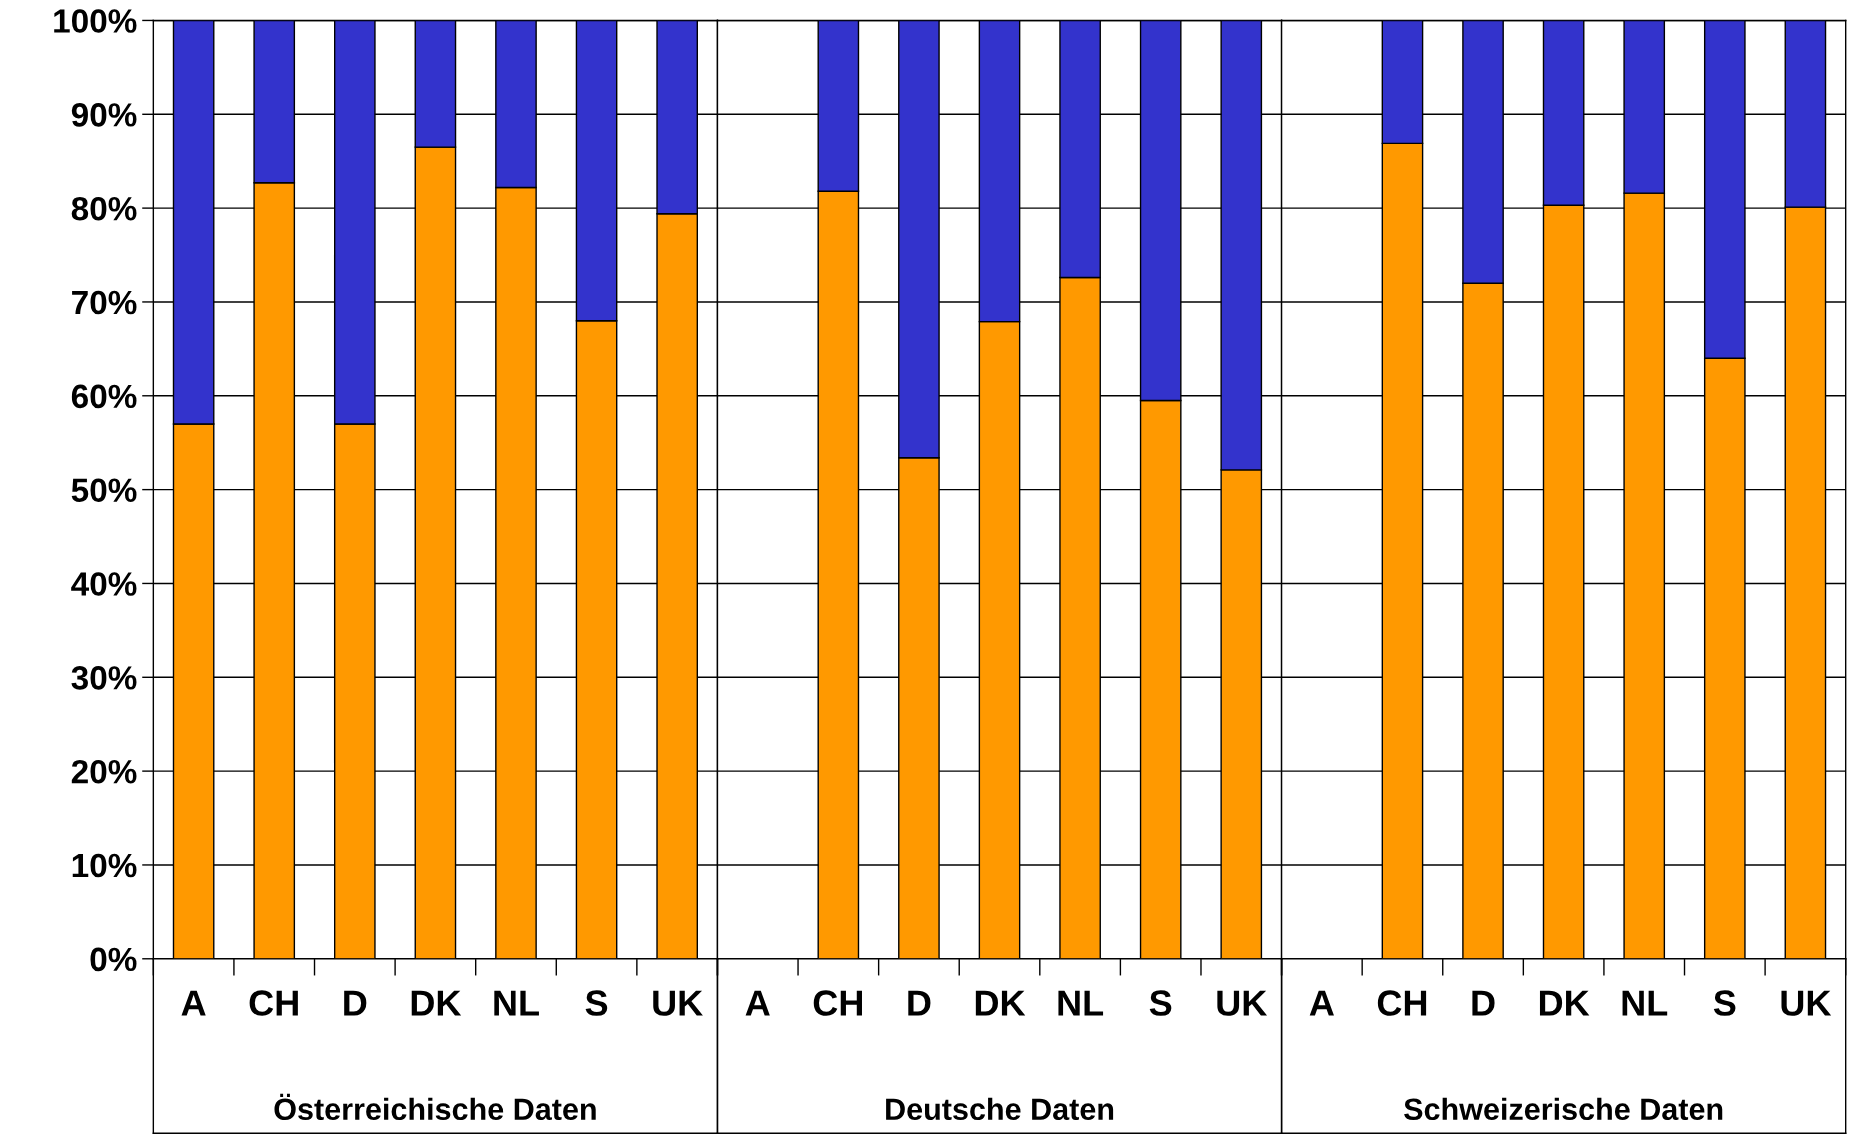 The image size is (1870, 1136). I want to click on x-axis-title: Schweizerische Daten, so click(1563, 1109).